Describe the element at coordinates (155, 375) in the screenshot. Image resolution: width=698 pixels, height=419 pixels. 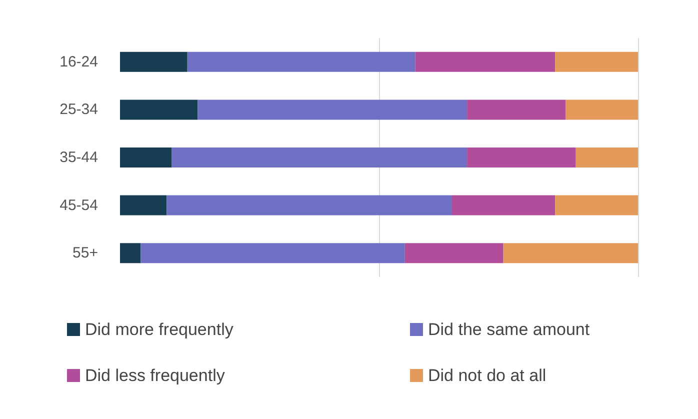
I see `legend-label: Did less frequently` at that location.